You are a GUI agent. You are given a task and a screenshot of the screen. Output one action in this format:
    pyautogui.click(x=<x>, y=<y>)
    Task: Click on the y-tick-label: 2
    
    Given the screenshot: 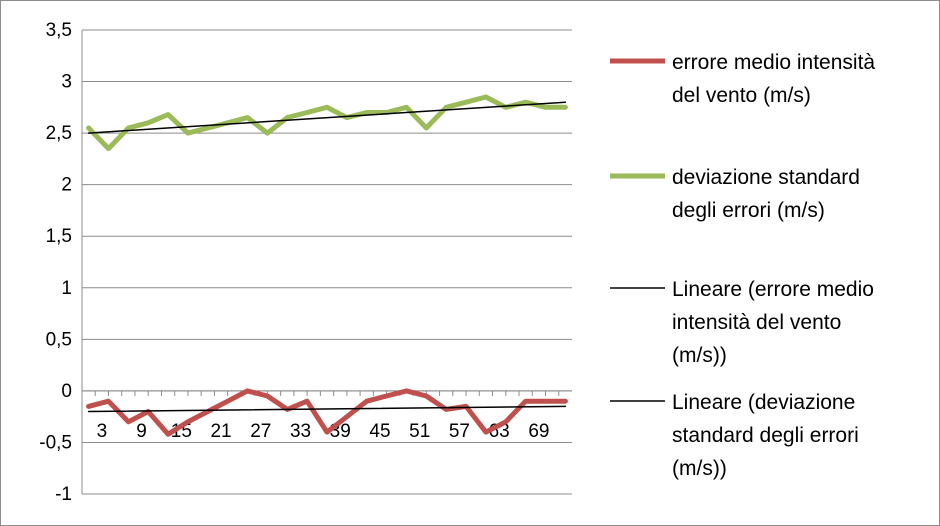 What is the action you would take?
    pyautogui.click(x=66, y=185)
    